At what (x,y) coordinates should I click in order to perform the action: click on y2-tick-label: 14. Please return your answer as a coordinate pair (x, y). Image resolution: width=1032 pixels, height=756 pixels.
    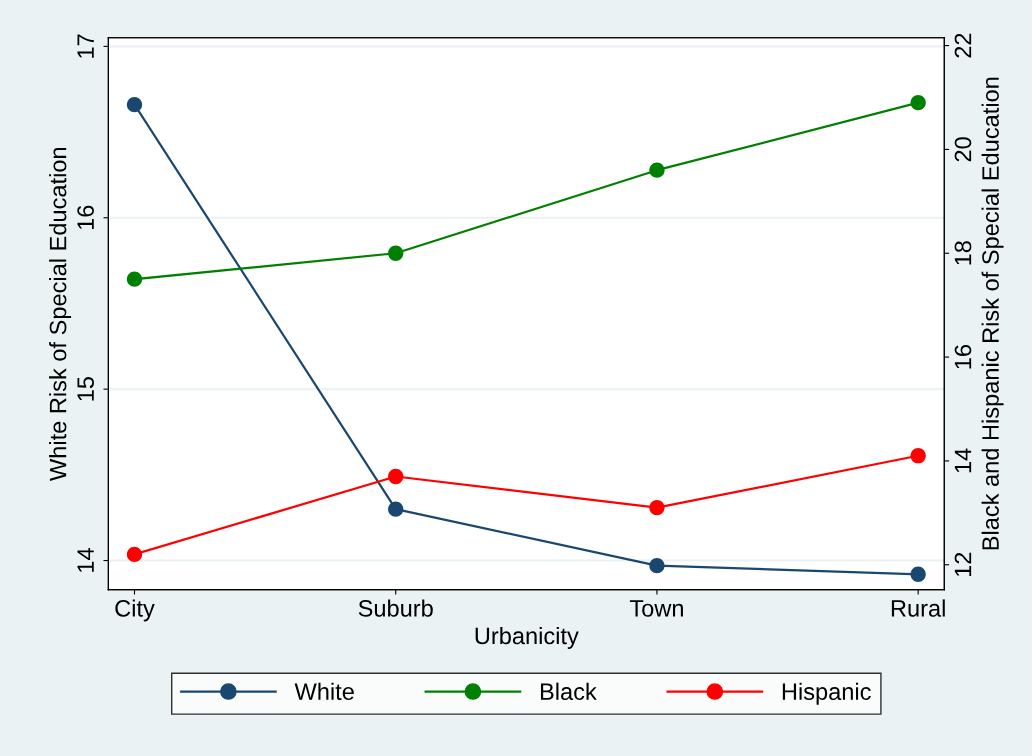
    Looking at the image, I should click on (963, 460).